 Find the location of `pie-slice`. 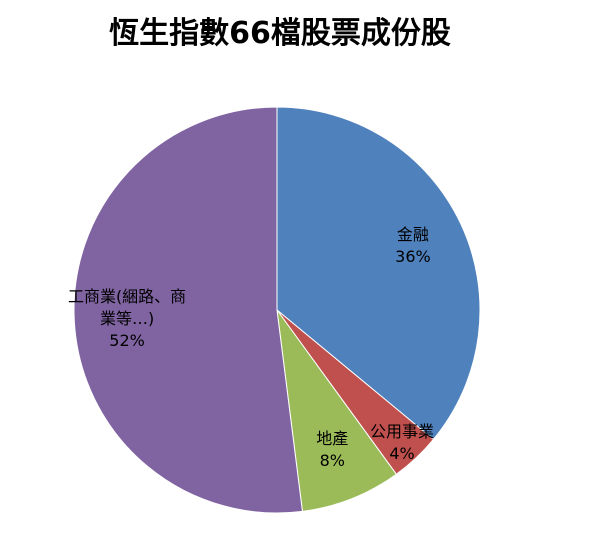

pie-slice is located at coordinates (337, 410).